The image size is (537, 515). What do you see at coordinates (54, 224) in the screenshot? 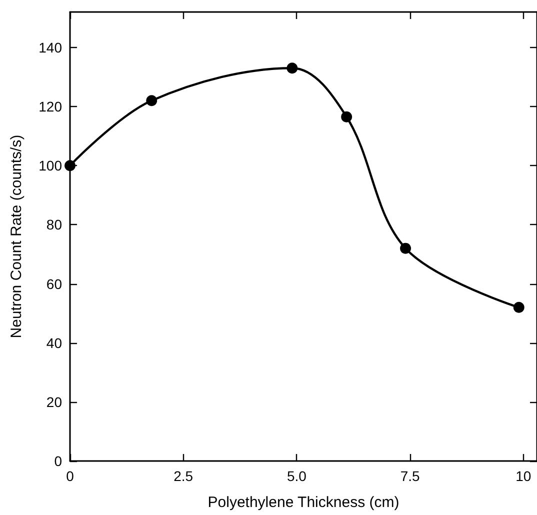
I see `y-tick-label: 80` at bounding box center [54, 224].